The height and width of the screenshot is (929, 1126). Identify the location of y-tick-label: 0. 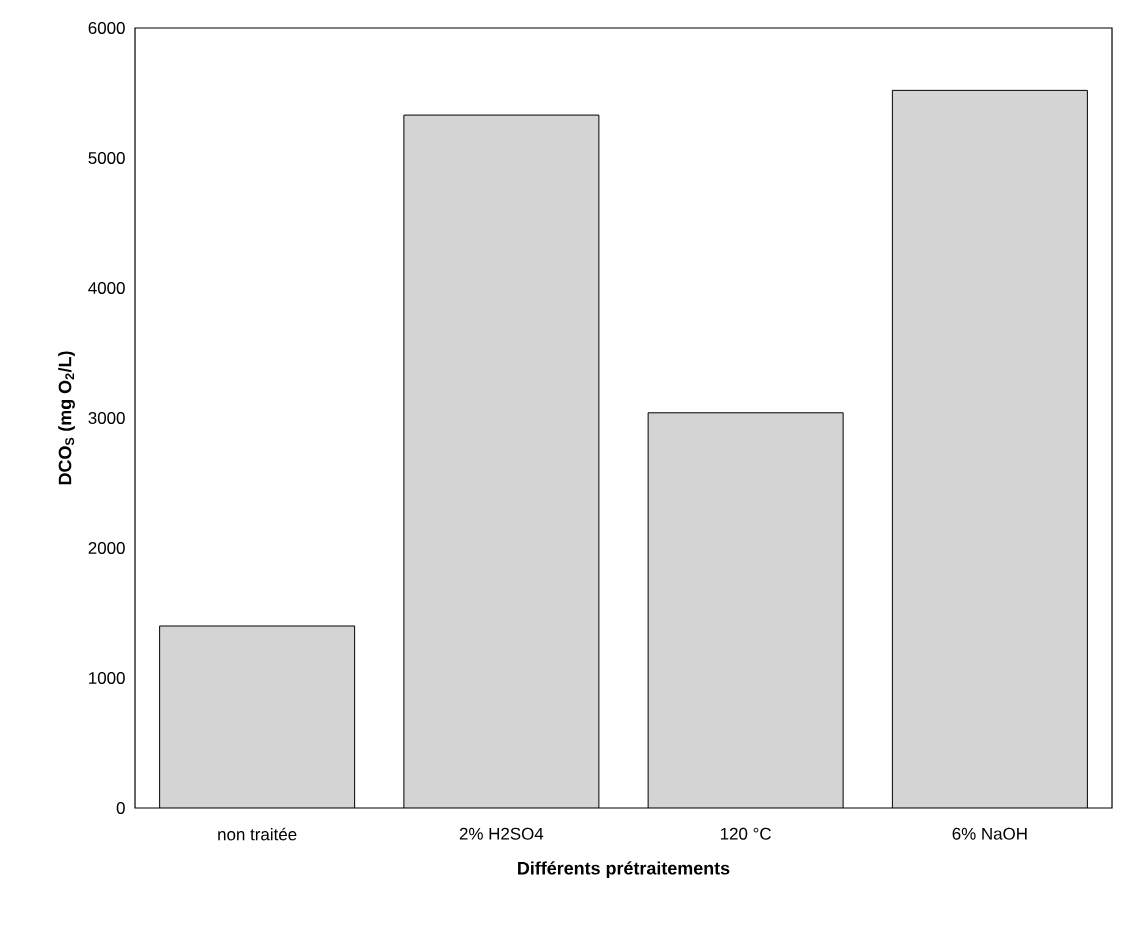
(120, 807).